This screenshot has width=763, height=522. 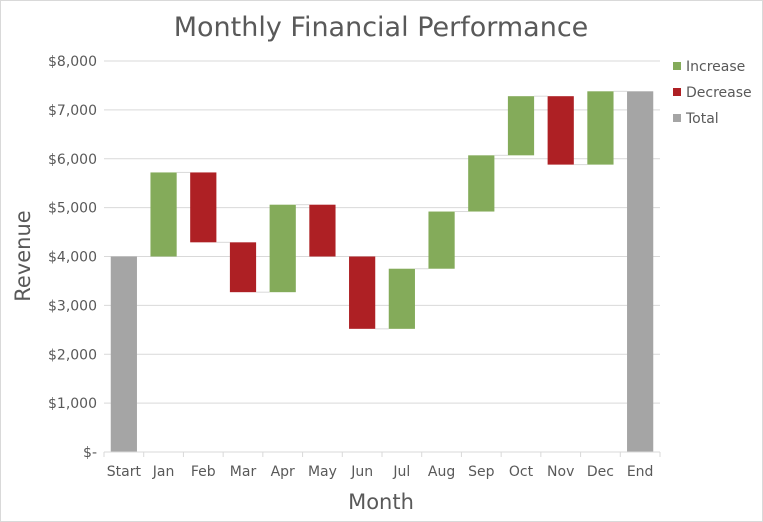 I want to click on legend-swatch-increase, so click(x=677, y=66).